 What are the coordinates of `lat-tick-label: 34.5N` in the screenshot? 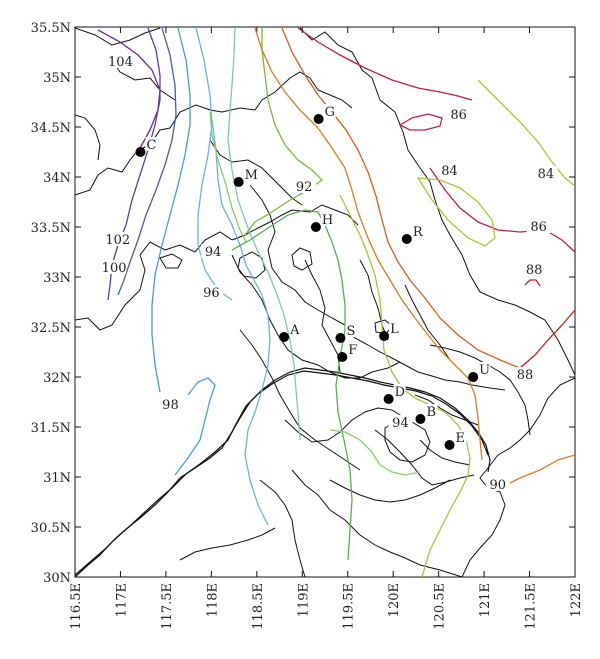 It's located at (51, 128).